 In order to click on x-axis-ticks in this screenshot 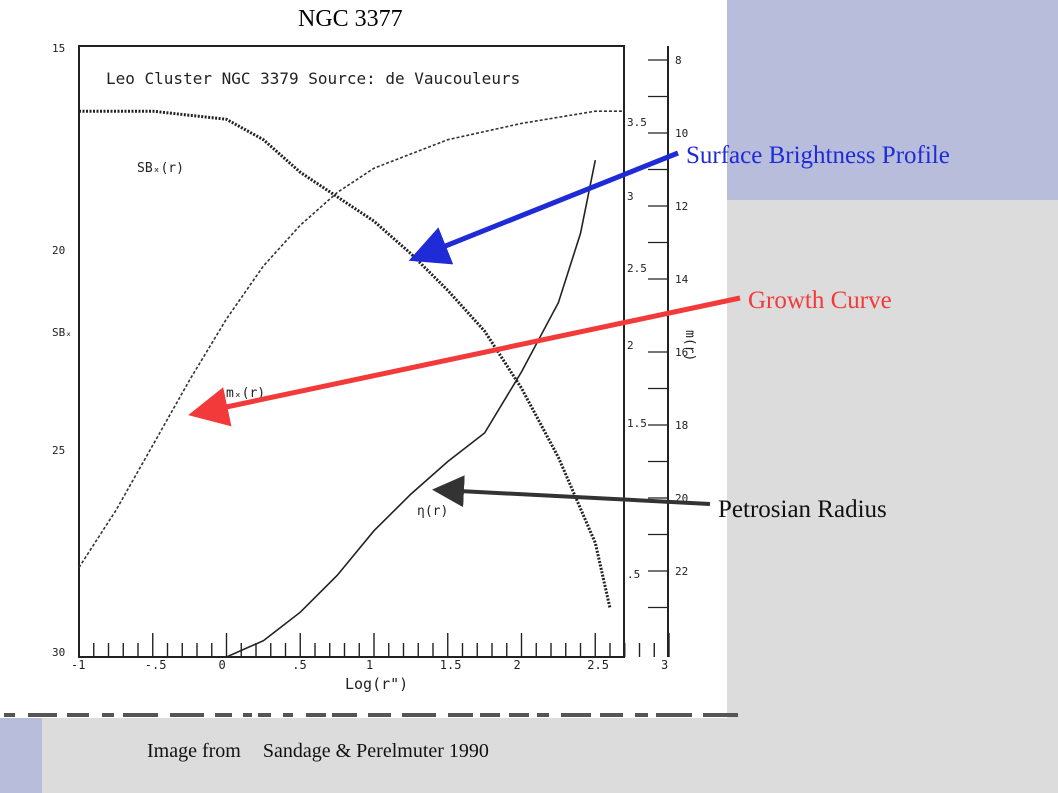, I will do `click(374, 645)`.